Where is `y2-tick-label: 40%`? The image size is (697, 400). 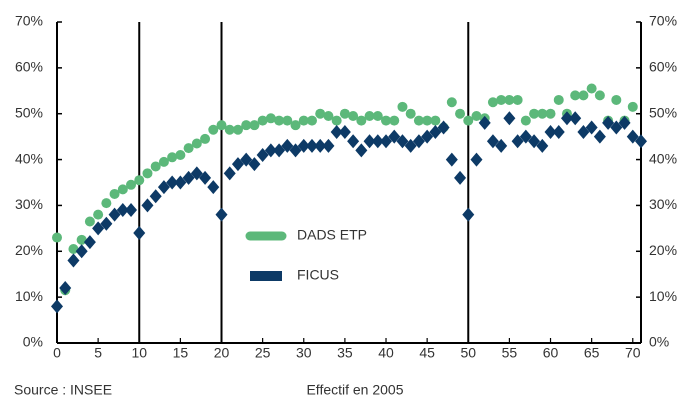
y2-tick-label: 40% is located at coordinates (663, 158).